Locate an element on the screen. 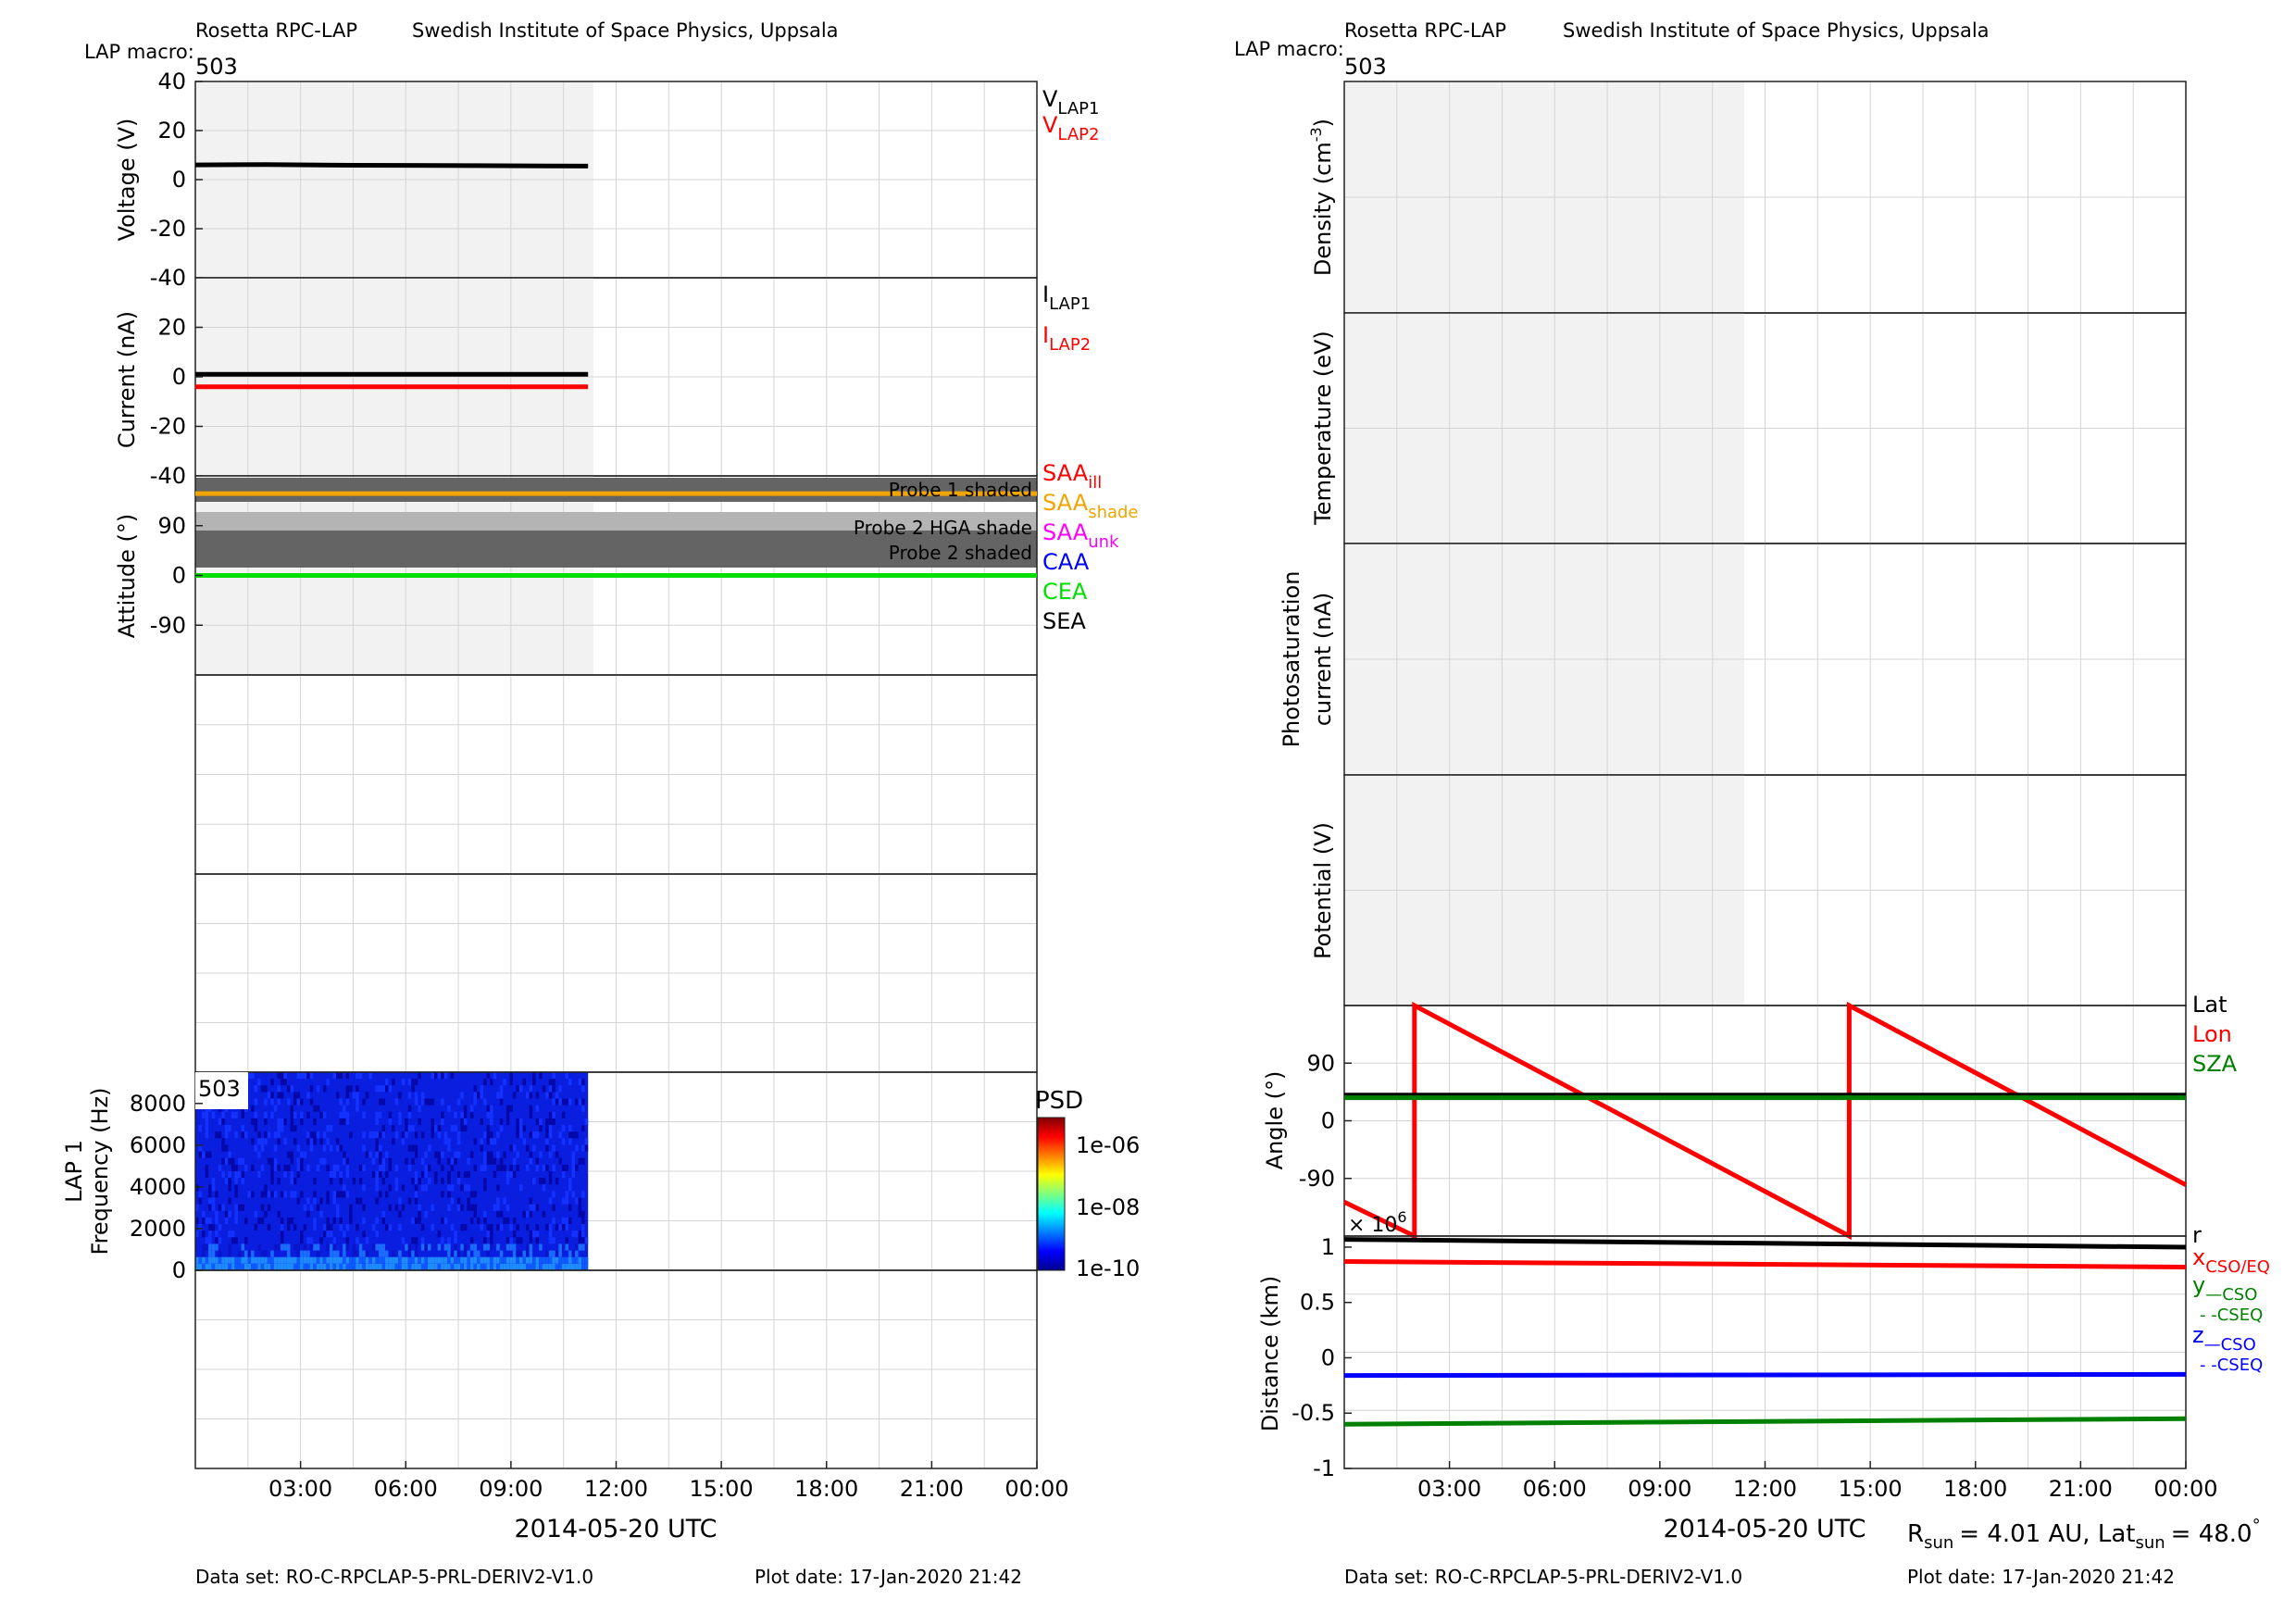 Image resolution: width=2296 pixels, height=1624 pixels. colorbar-tick-label: 1e-06 is located at coordinates (1108, 1145).